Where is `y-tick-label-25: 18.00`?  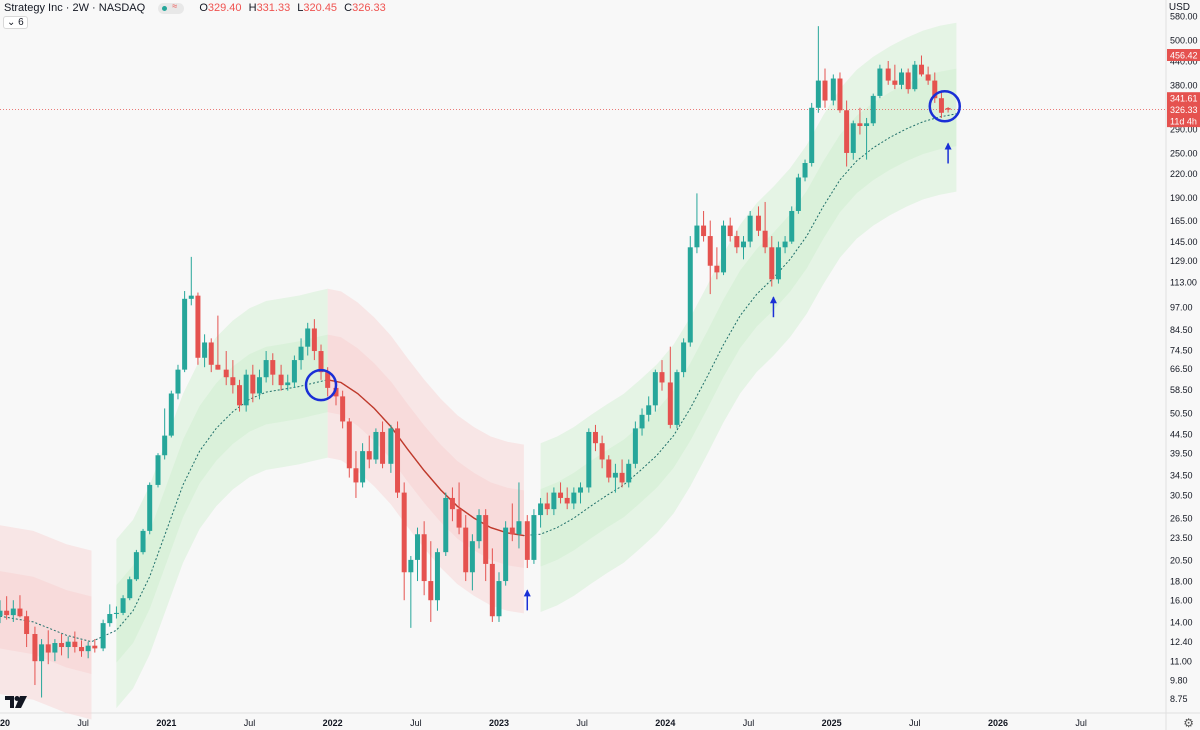 y-tick-label-25: 18.00 is located at coordinates (1181, 582).